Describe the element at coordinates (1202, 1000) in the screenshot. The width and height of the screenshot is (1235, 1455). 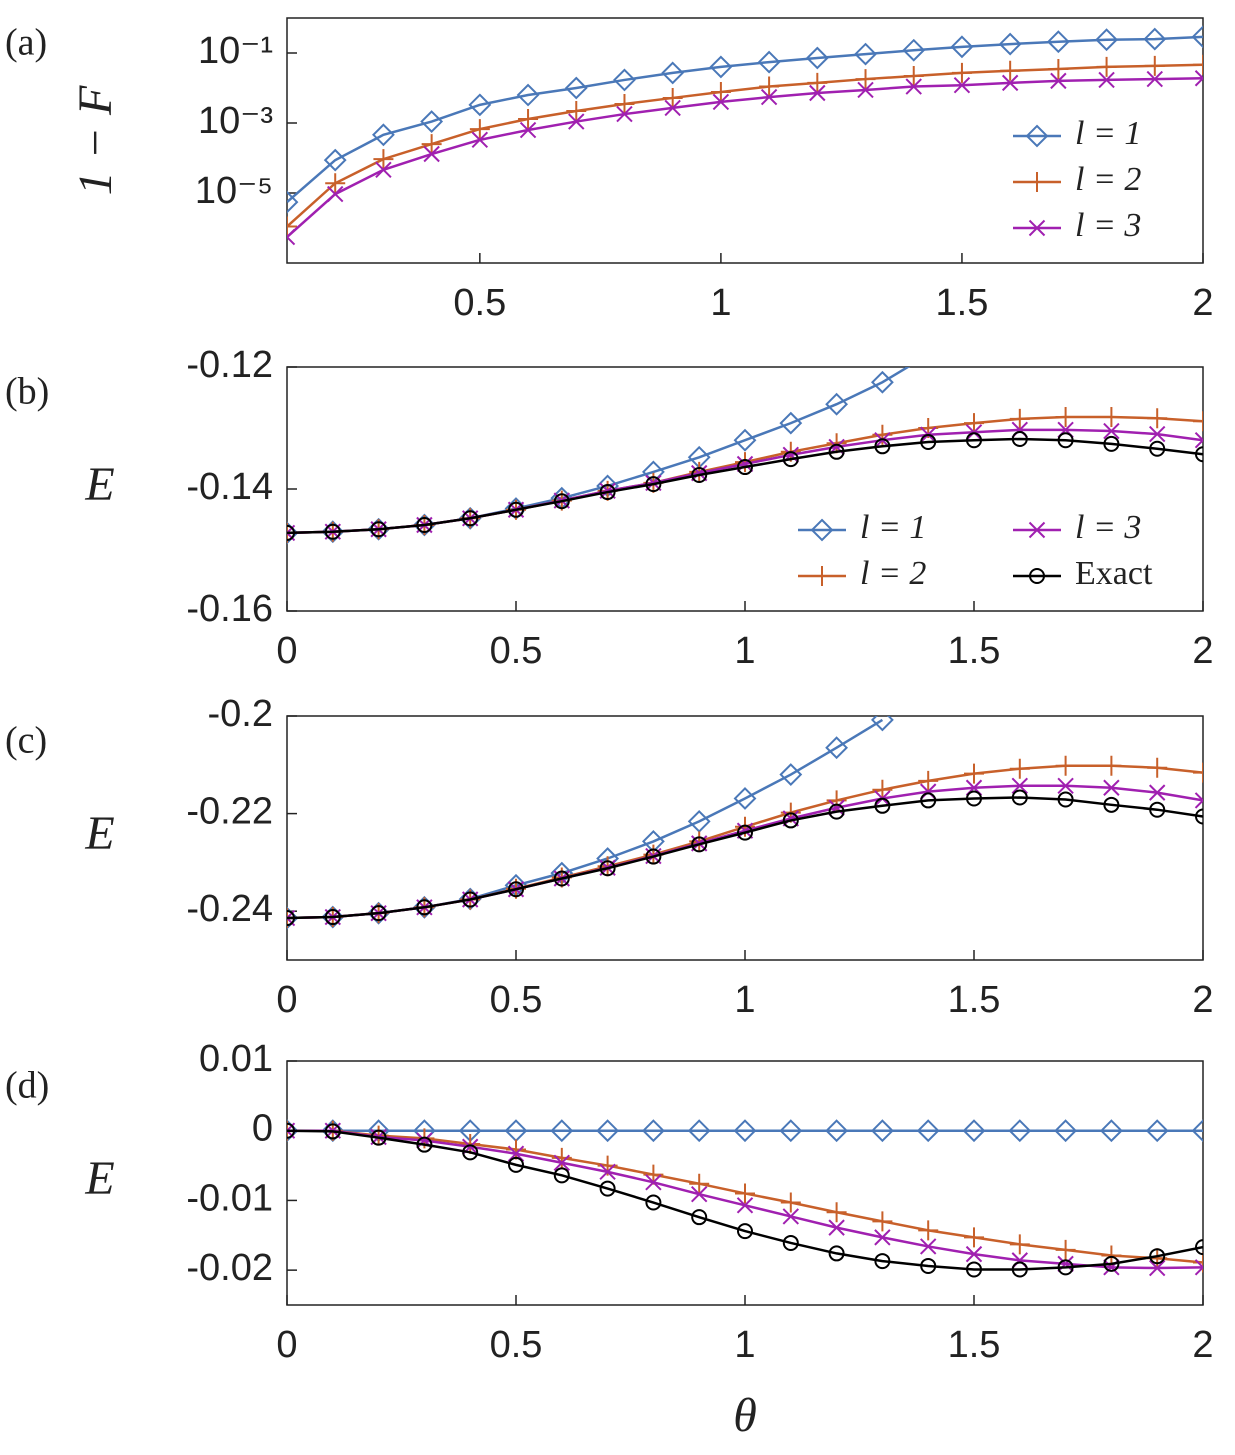
I see `x-tick-label: 2` at that location.